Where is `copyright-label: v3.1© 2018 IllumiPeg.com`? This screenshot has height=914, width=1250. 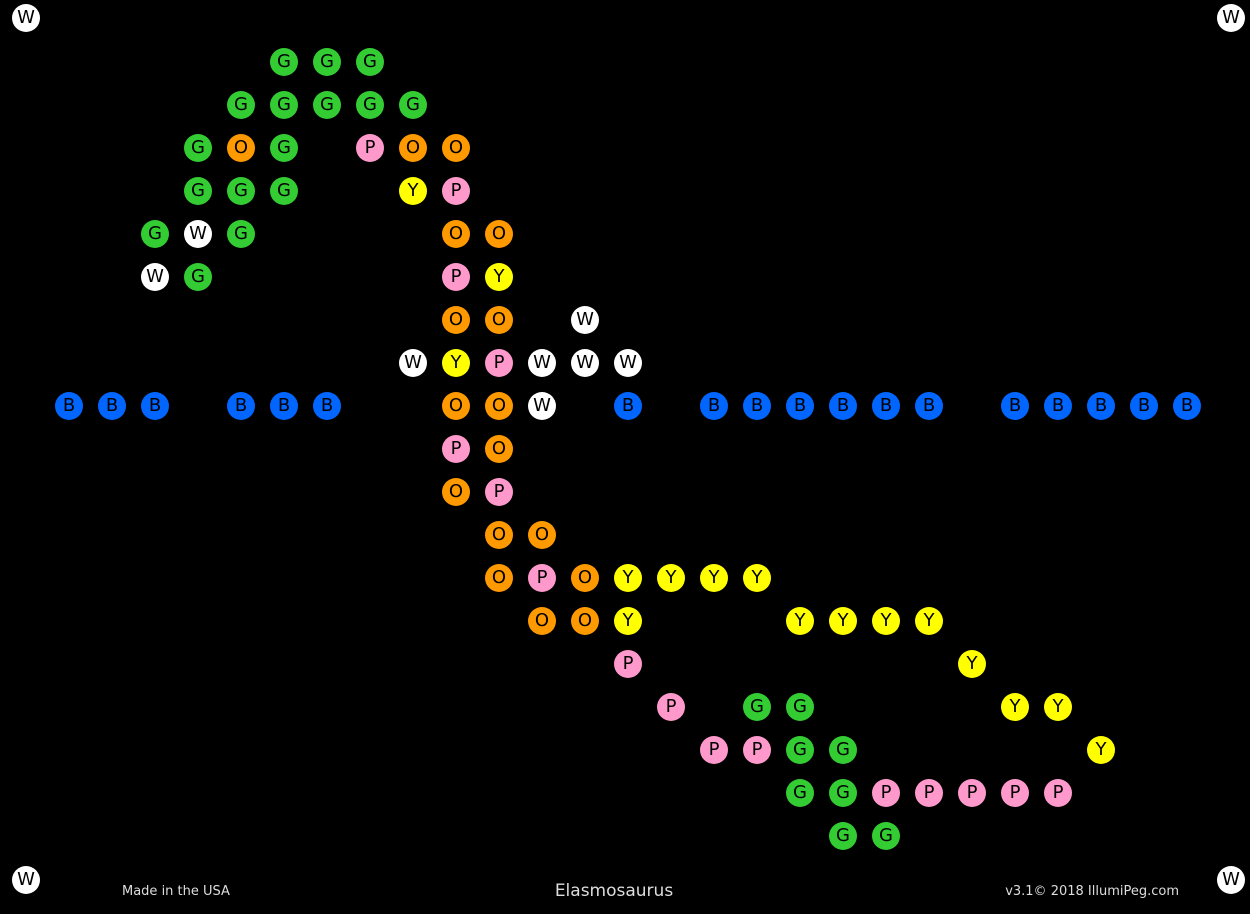 copyright-label: v3.1© 2018 IllumiPeg.com is located at coordinates (1092, 891).